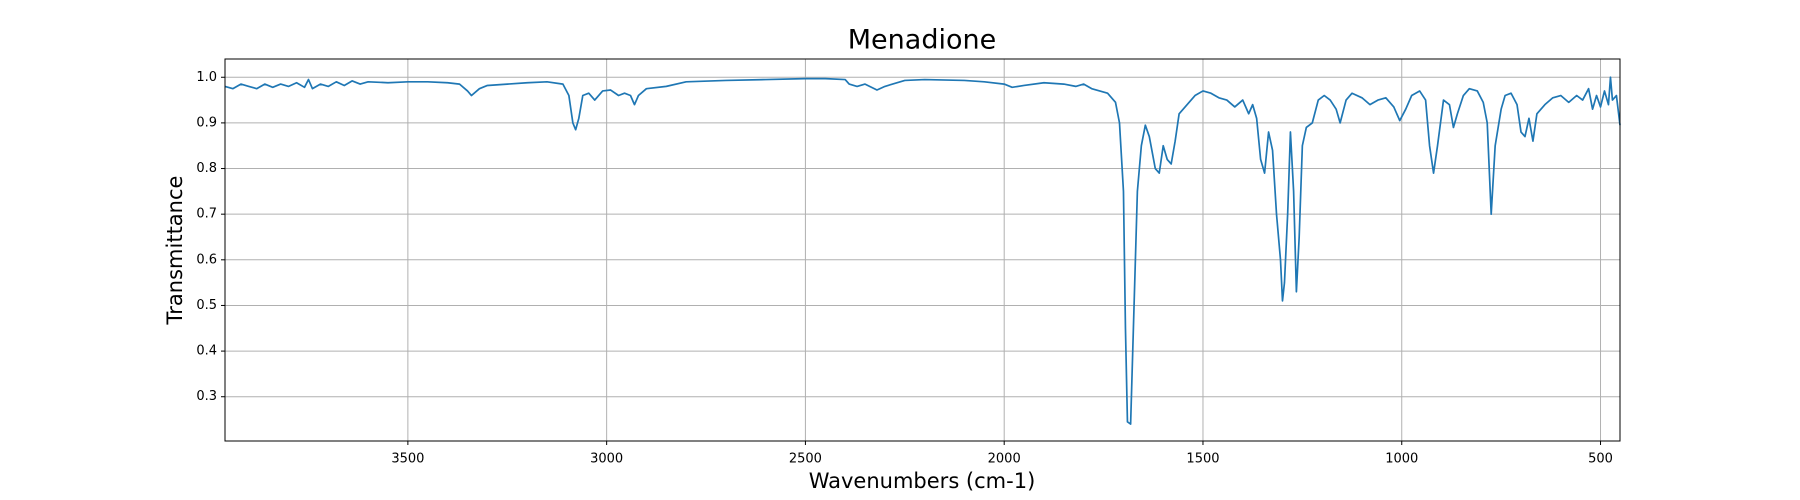  Describe the element at coordinates (206, 122) in the screenshot. I see `y-tick-label: 0.9` at that location.